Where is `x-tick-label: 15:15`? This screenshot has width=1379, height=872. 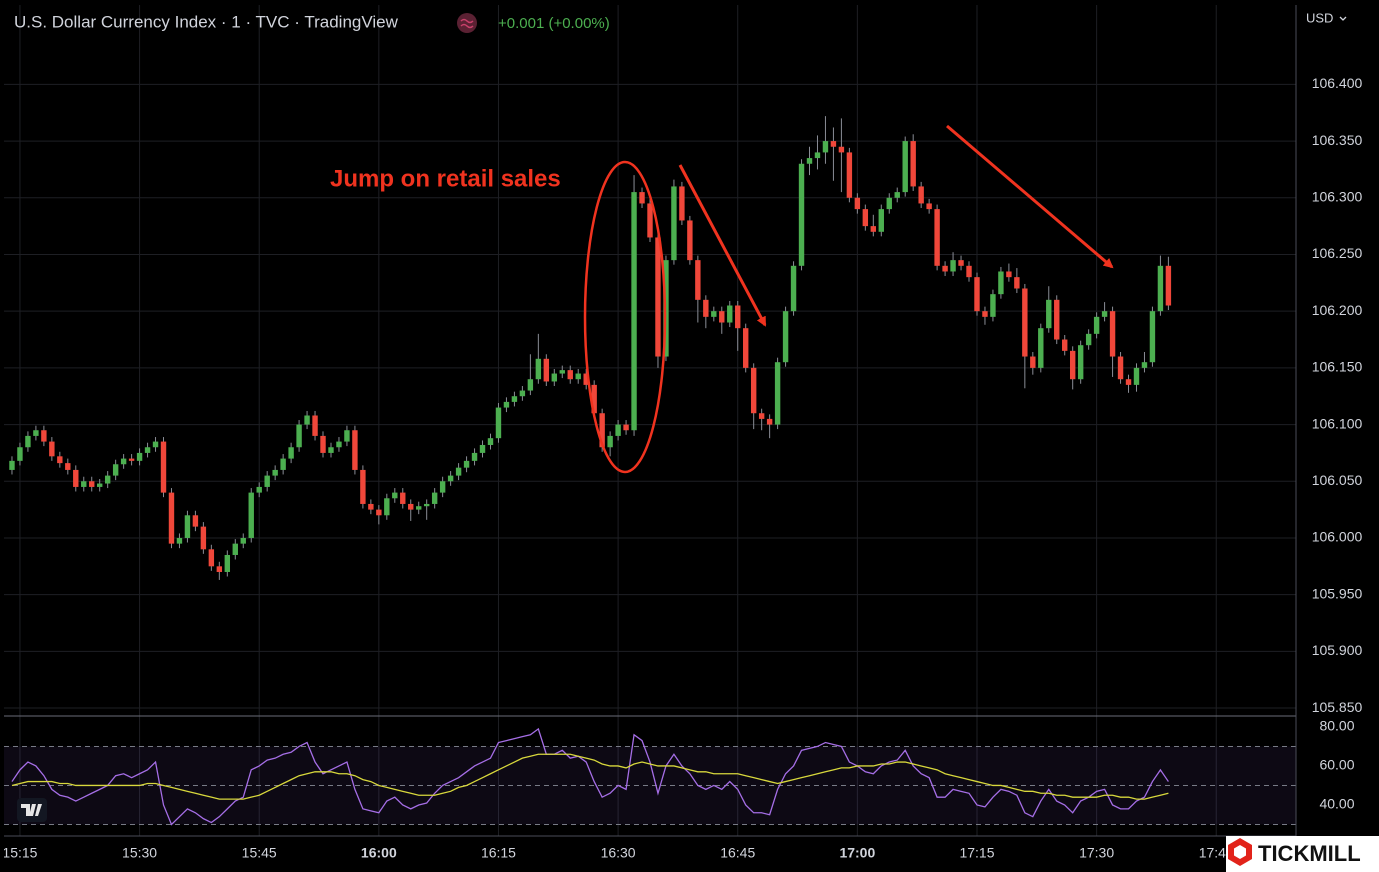
x-tick-label: 15:15 is located at coordinates (19, 853).